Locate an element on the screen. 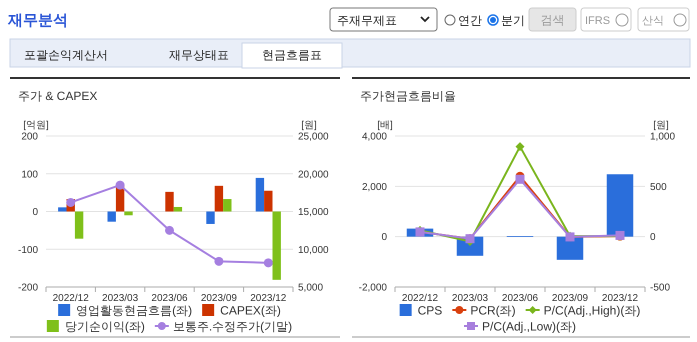  legend-label: CPS is located at coordinates (430, 311).